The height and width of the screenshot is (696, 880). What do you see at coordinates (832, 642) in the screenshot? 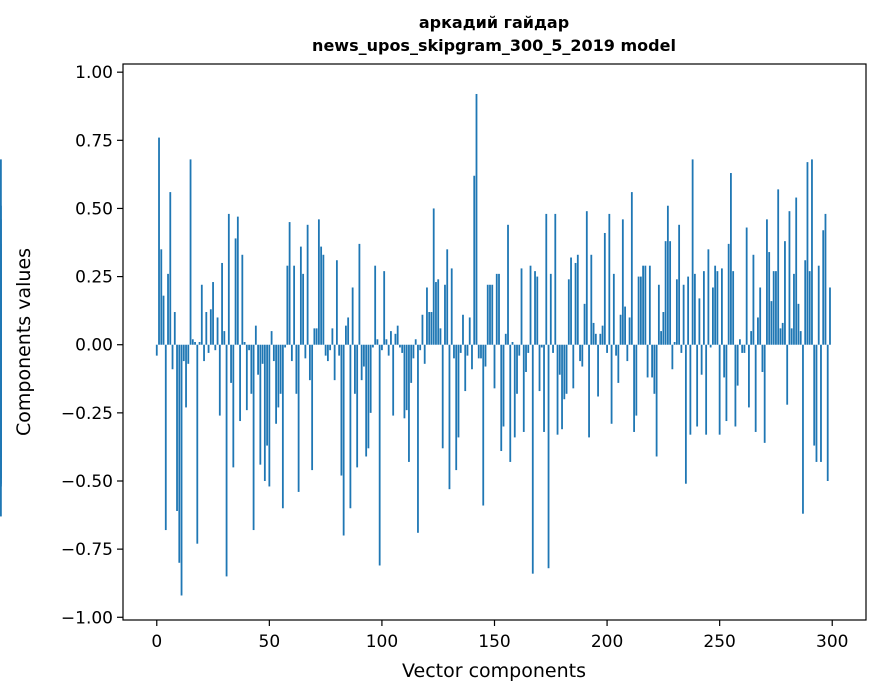
I see `x-tick-label: 300` at bounding box center [832, 642].